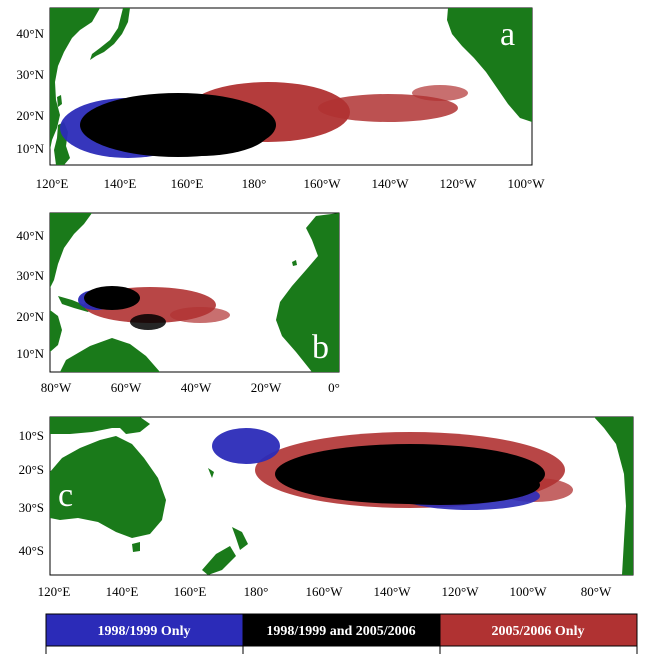  What do you see at coordinates (596, 591) in the screenshot?
I see `tick-c-x-8: 80°W` at bounding box center [596, 591].